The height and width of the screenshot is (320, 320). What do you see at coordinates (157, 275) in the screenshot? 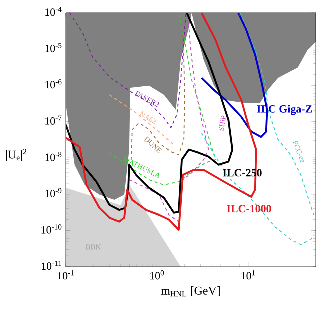
I see `x-tick-label: 10$^{0}$` at bounding box center [157, 275].